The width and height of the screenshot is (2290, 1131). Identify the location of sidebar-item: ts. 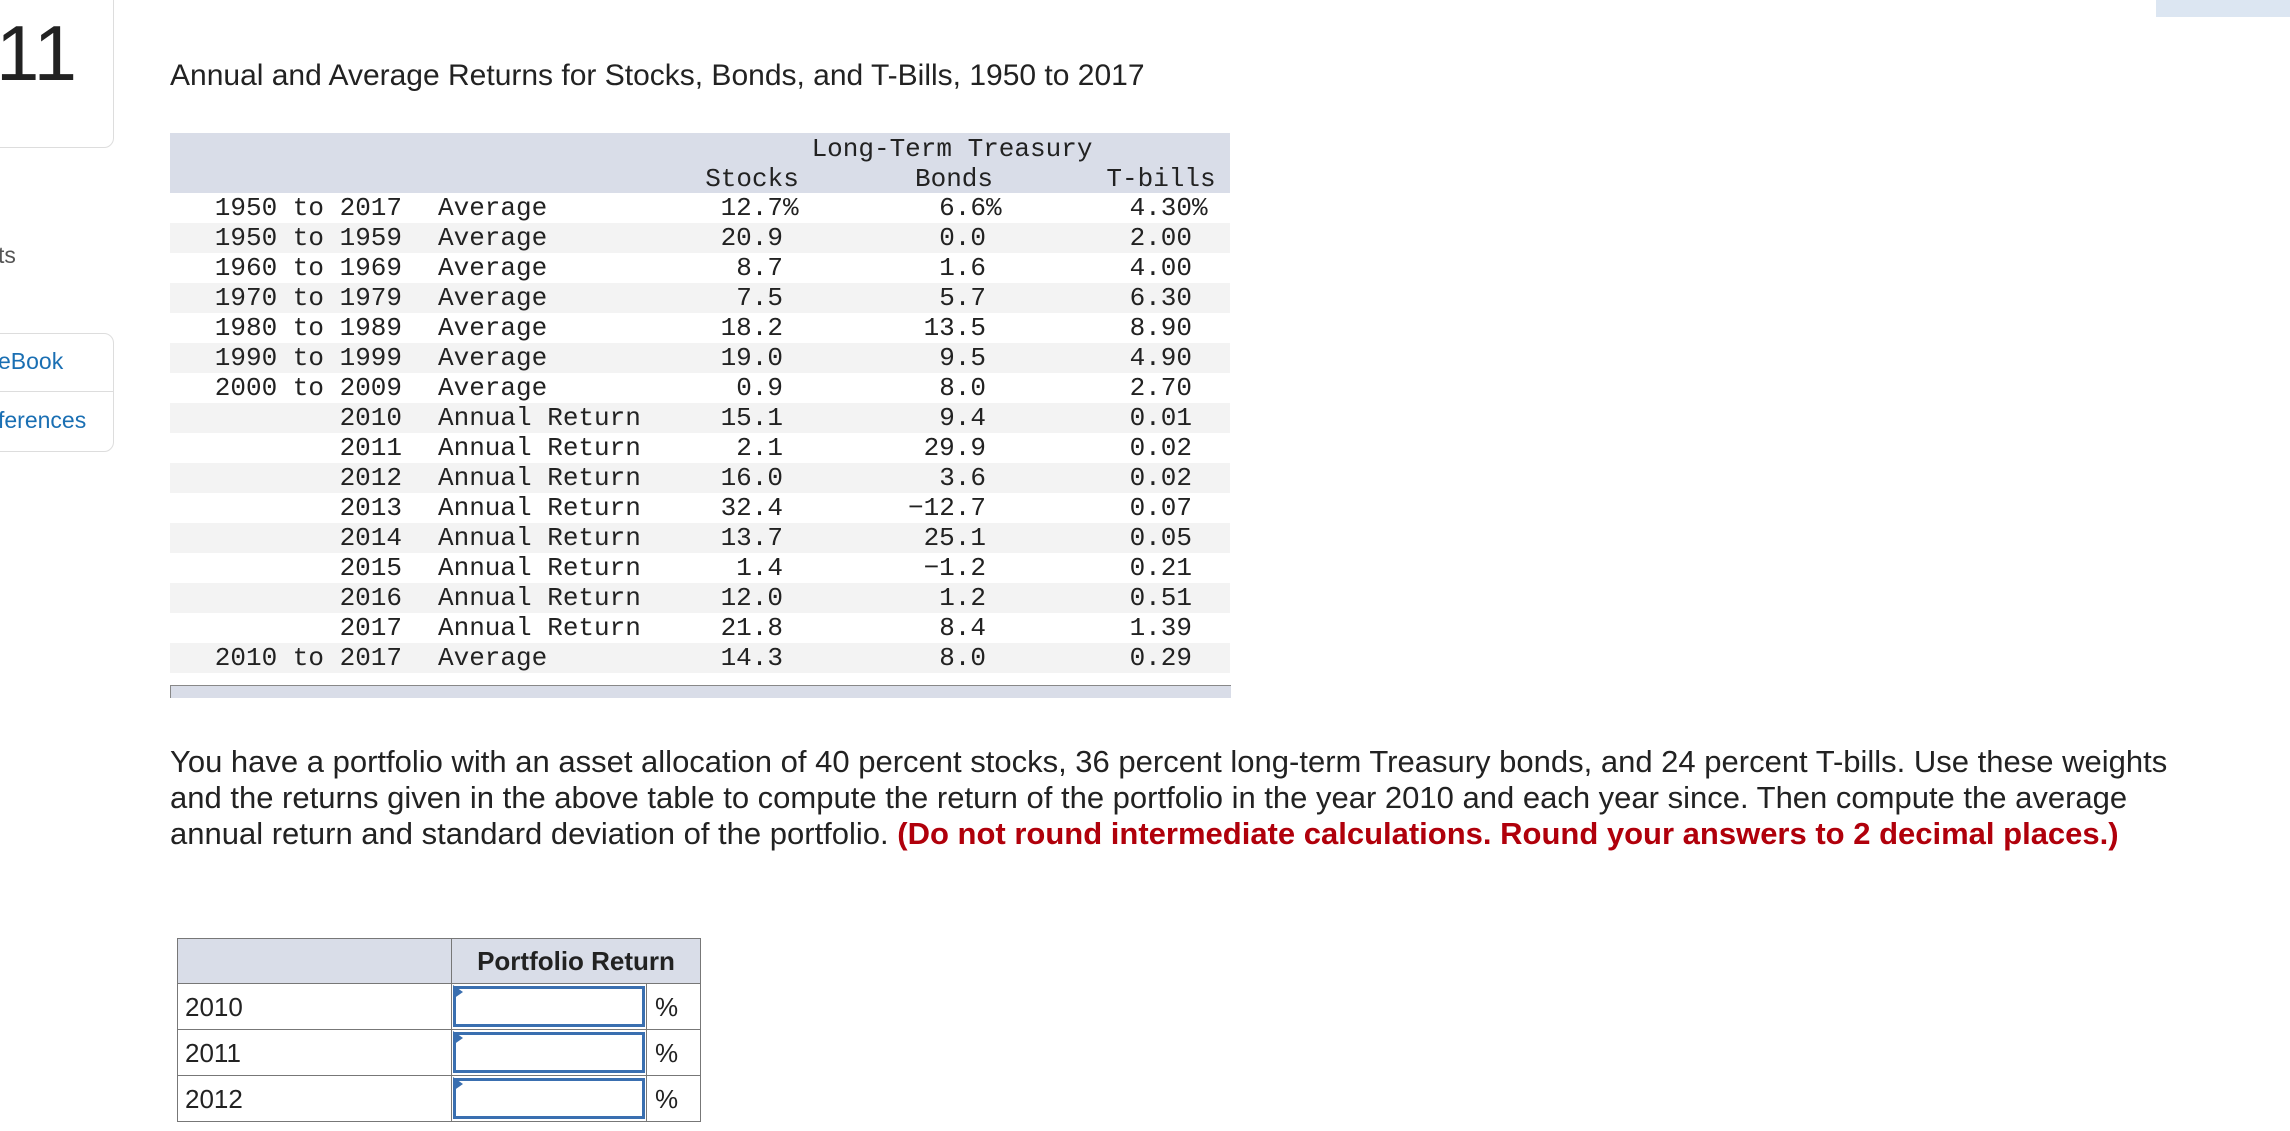
(8, 255).